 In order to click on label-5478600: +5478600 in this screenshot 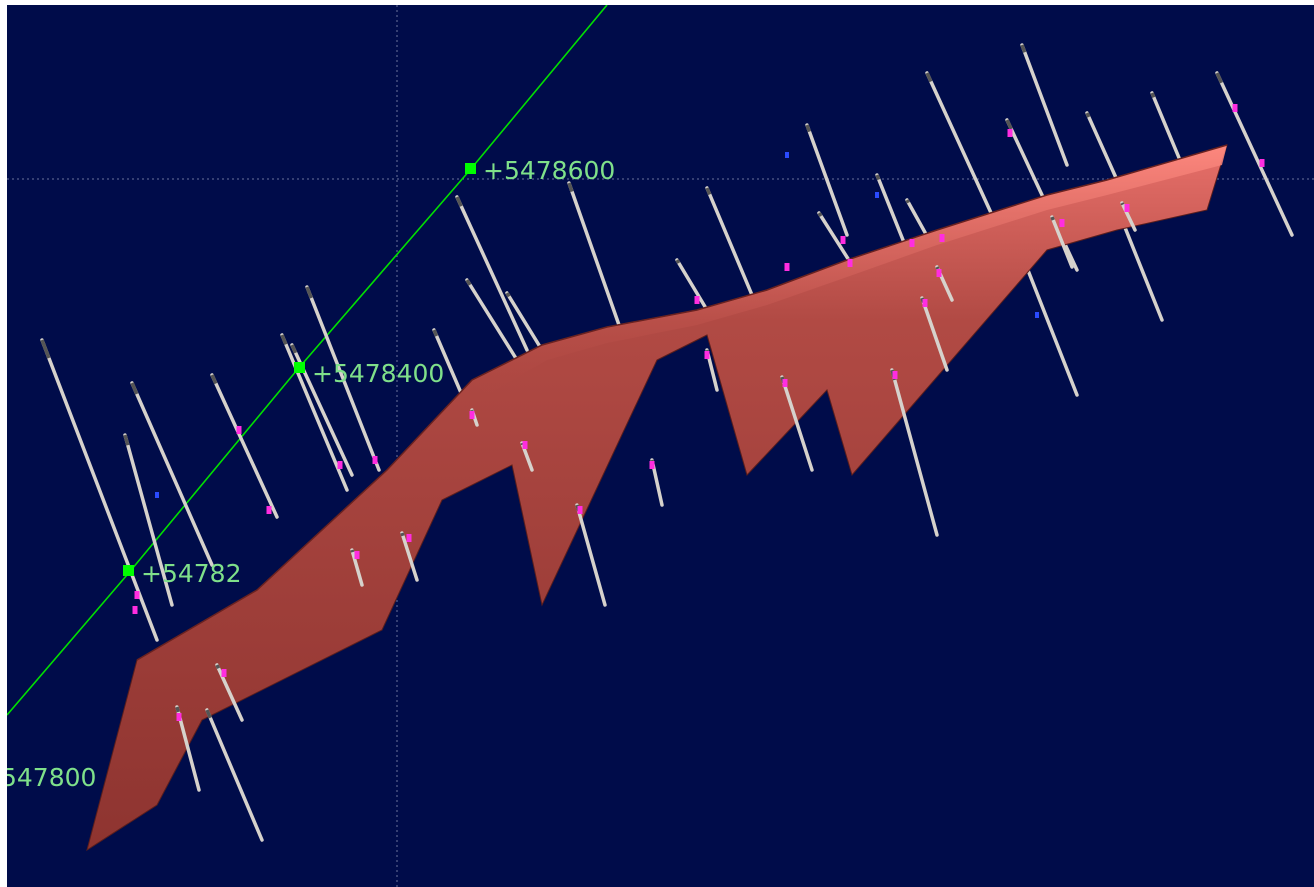, I will do `click(549, 170)`.